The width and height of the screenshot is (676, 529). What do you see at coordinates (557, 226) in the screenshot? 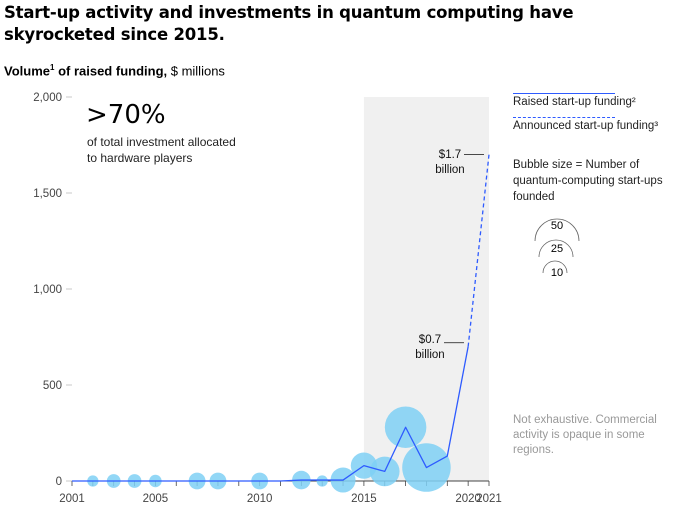
I see `bubble-legend-label-50: 50` at bounding box center [557, 226].